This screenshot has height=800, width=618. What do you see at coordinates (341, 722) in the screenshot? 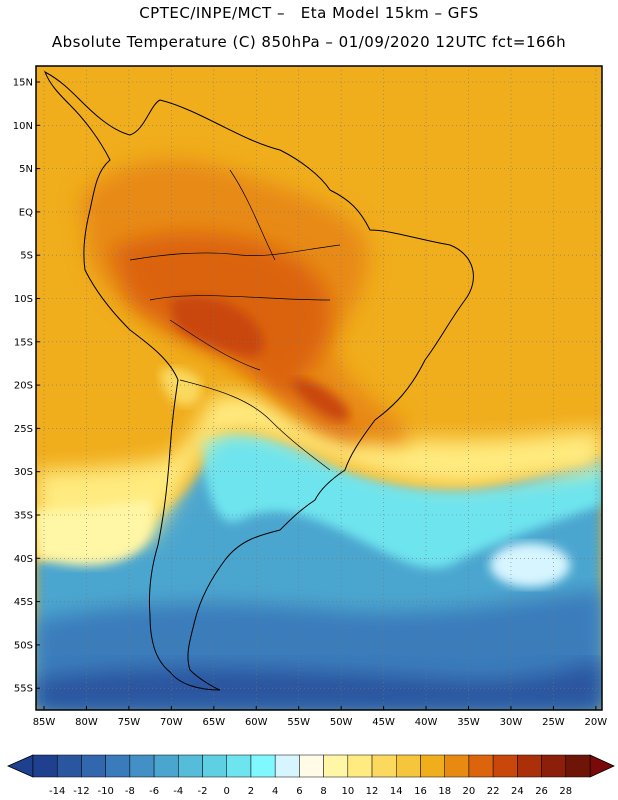
I see `lon-label: 50W` at bounding box center [341, 722].